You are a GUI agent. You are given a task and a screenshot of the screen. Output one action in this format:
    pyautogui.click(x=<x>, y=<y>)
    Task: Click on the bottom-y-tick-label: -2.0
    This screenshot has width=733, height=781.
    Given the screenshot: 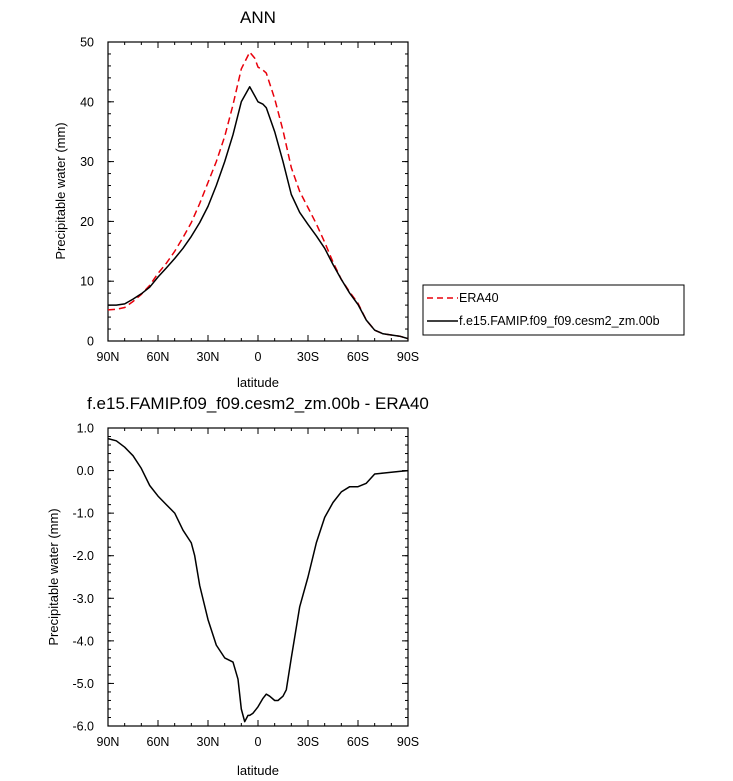 What is the action you would take?
    pyautogui.click(x=83, y=556)
    